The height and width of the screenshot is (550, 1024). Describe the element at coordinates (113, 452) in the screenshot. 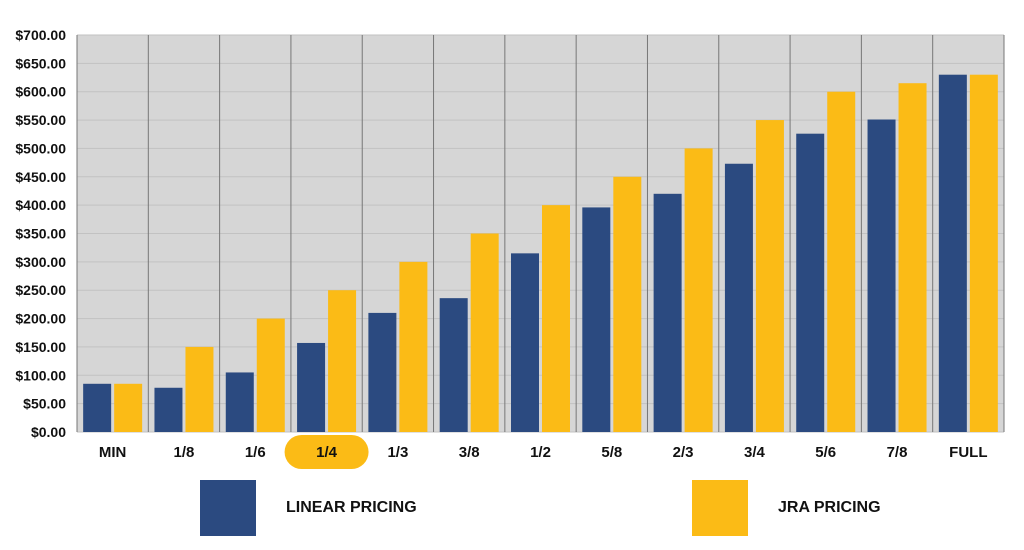

I see `x-category-label: MIN` at that location.